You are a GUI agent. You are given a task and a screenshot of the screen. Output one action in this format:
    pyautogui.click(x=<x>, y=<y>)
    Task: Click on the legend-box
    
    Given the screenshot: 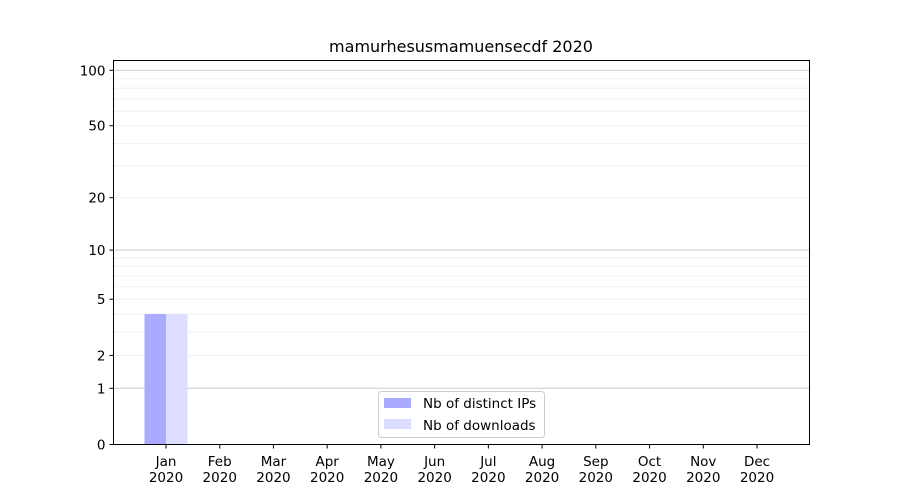 What is the action you would take?
    pyautogui.click(x=461, y=414)
    